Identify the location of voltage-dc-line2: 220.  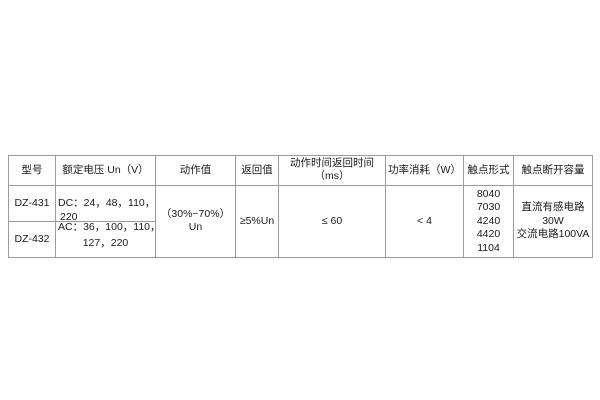
(69, 217).